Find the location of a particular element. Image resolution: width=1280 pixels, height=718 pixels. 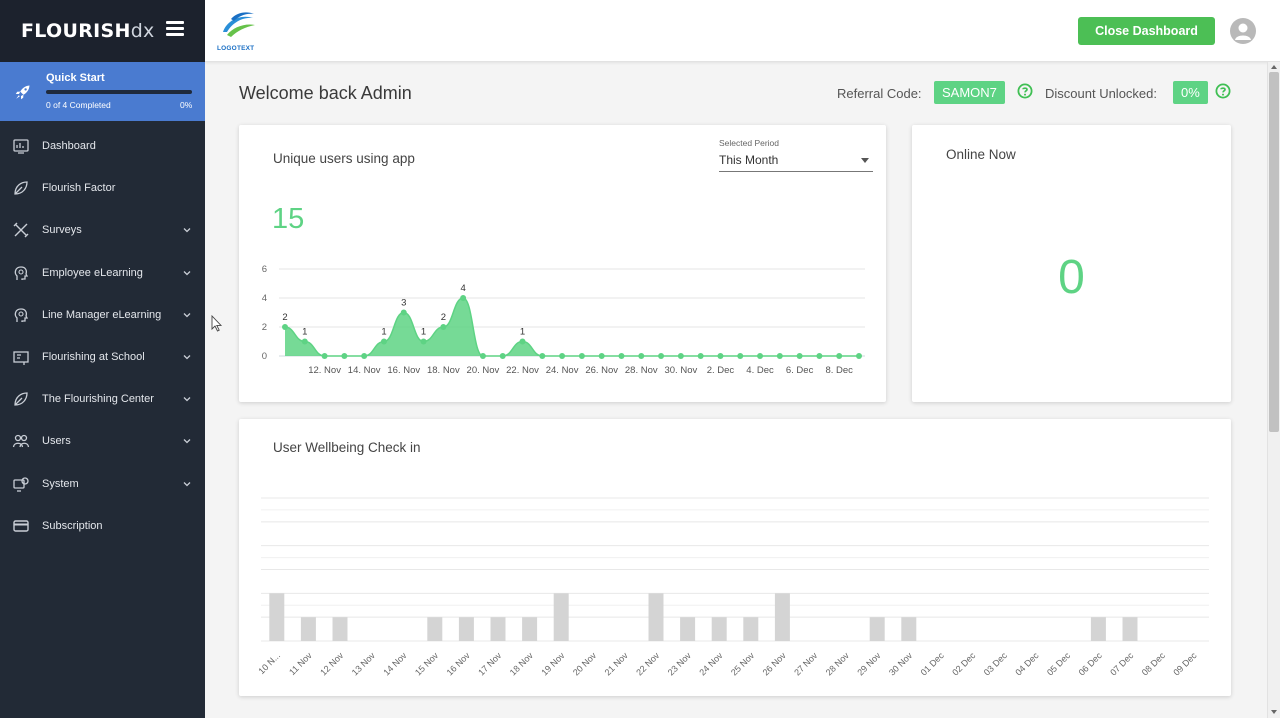

tools-icon is located at coordinates (21, 230).